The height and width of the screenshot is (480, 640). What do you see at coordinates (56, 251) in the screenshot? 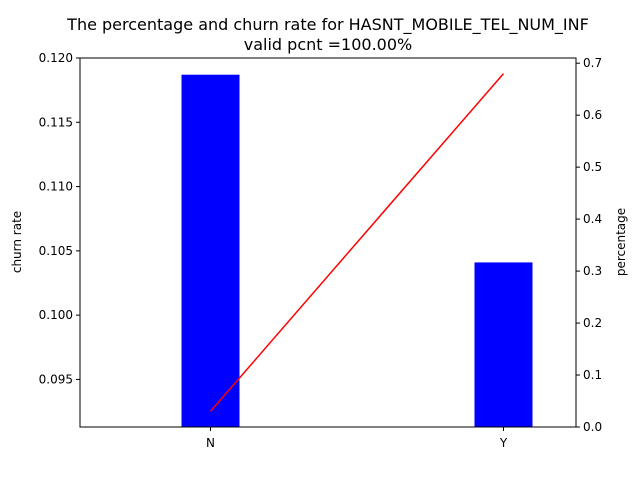
I see `left-tick-label: 0.105` at bounding box center [56, 251].